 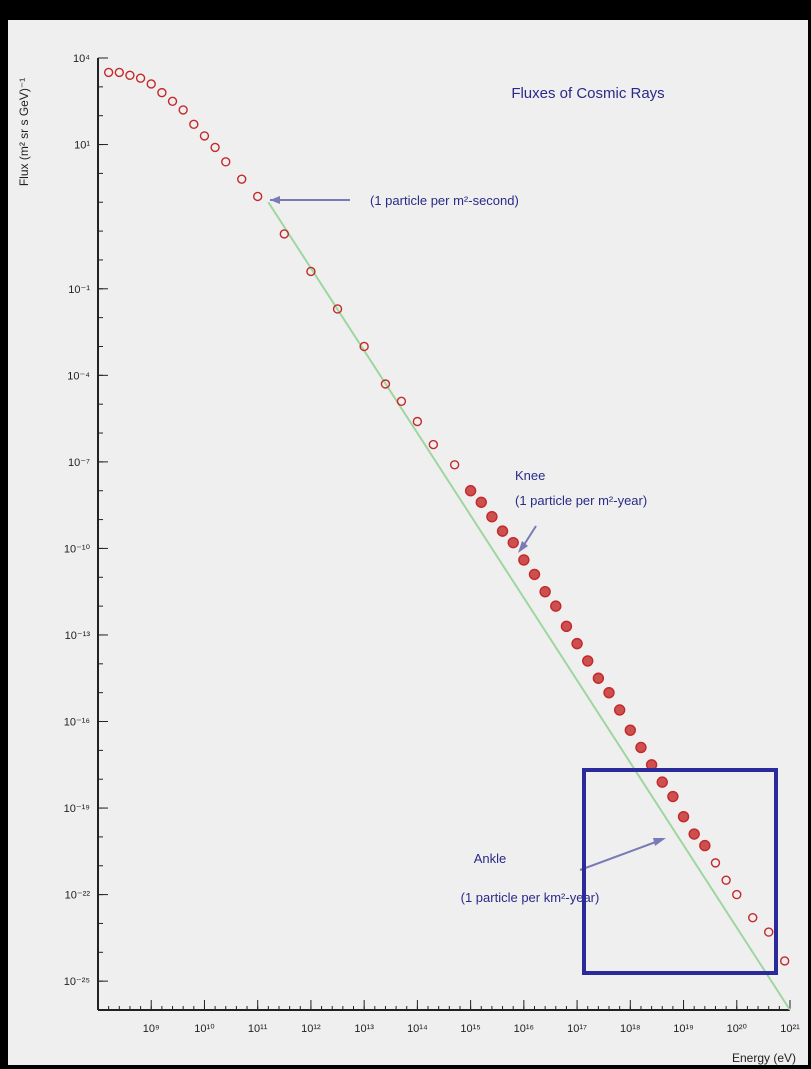 I want to click on y-axis-label: Flux (m² sr s GeV)⁻¹, so click(x=24, y=132).